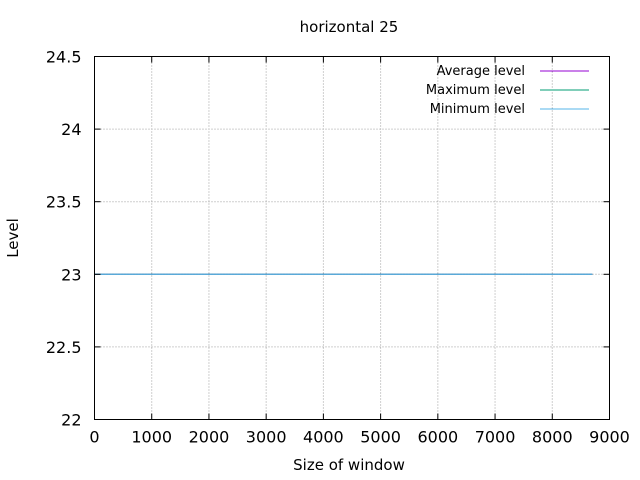 The image size is (640, 480). What do you see at coordinates (437, 437) in the screenshot?
I see `x-tick-label: 6000` at bounding box center [437, 437].